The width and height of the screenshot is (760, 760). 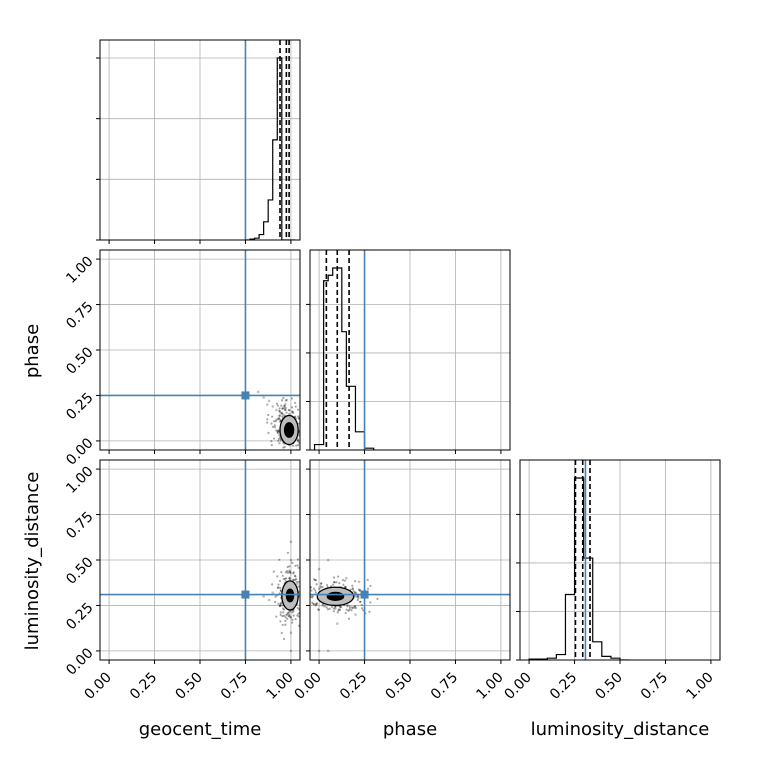 I want to click on panel-frame, so click(x=410, y=560).